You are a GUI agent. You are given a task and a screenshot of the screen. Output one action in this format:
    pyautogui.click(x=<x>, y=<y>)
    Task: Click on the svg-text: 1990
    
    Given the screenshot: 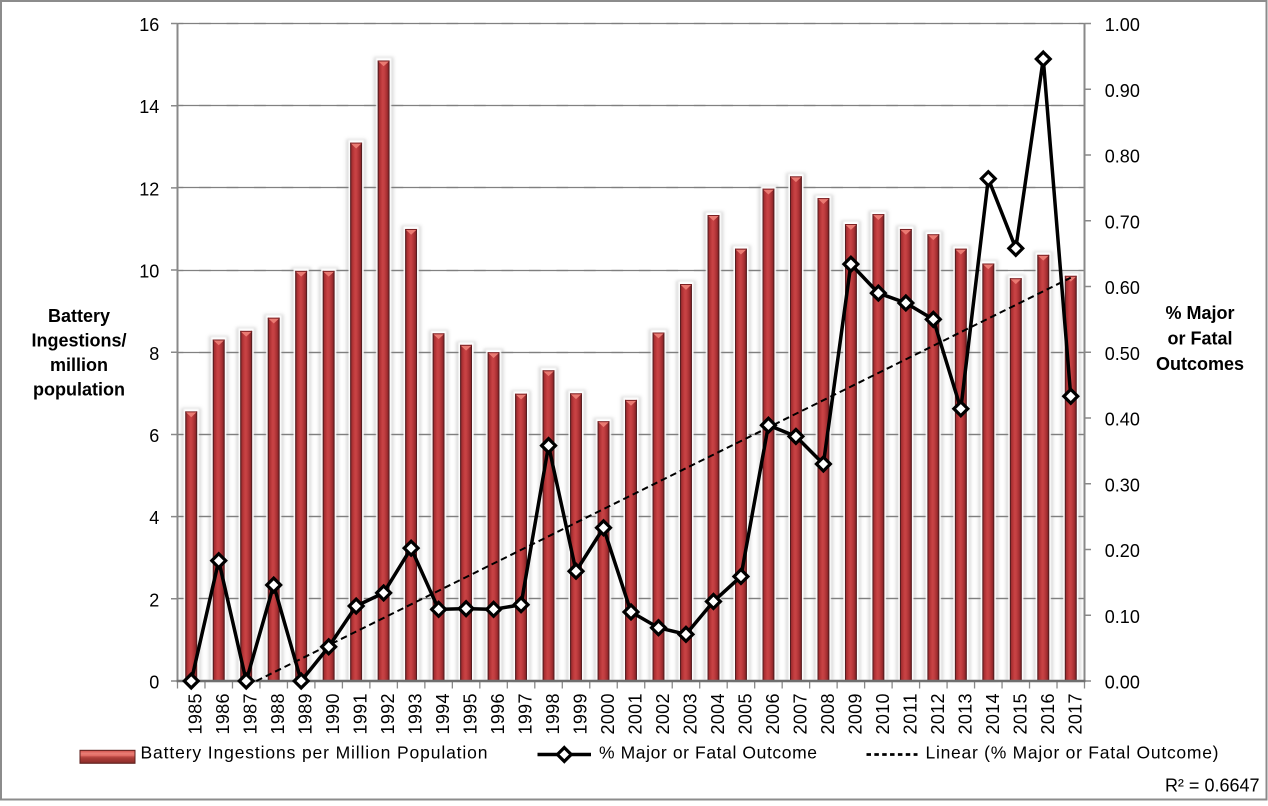 What is the action you would take?
    pyautogui.click(x=333, y=714)
    